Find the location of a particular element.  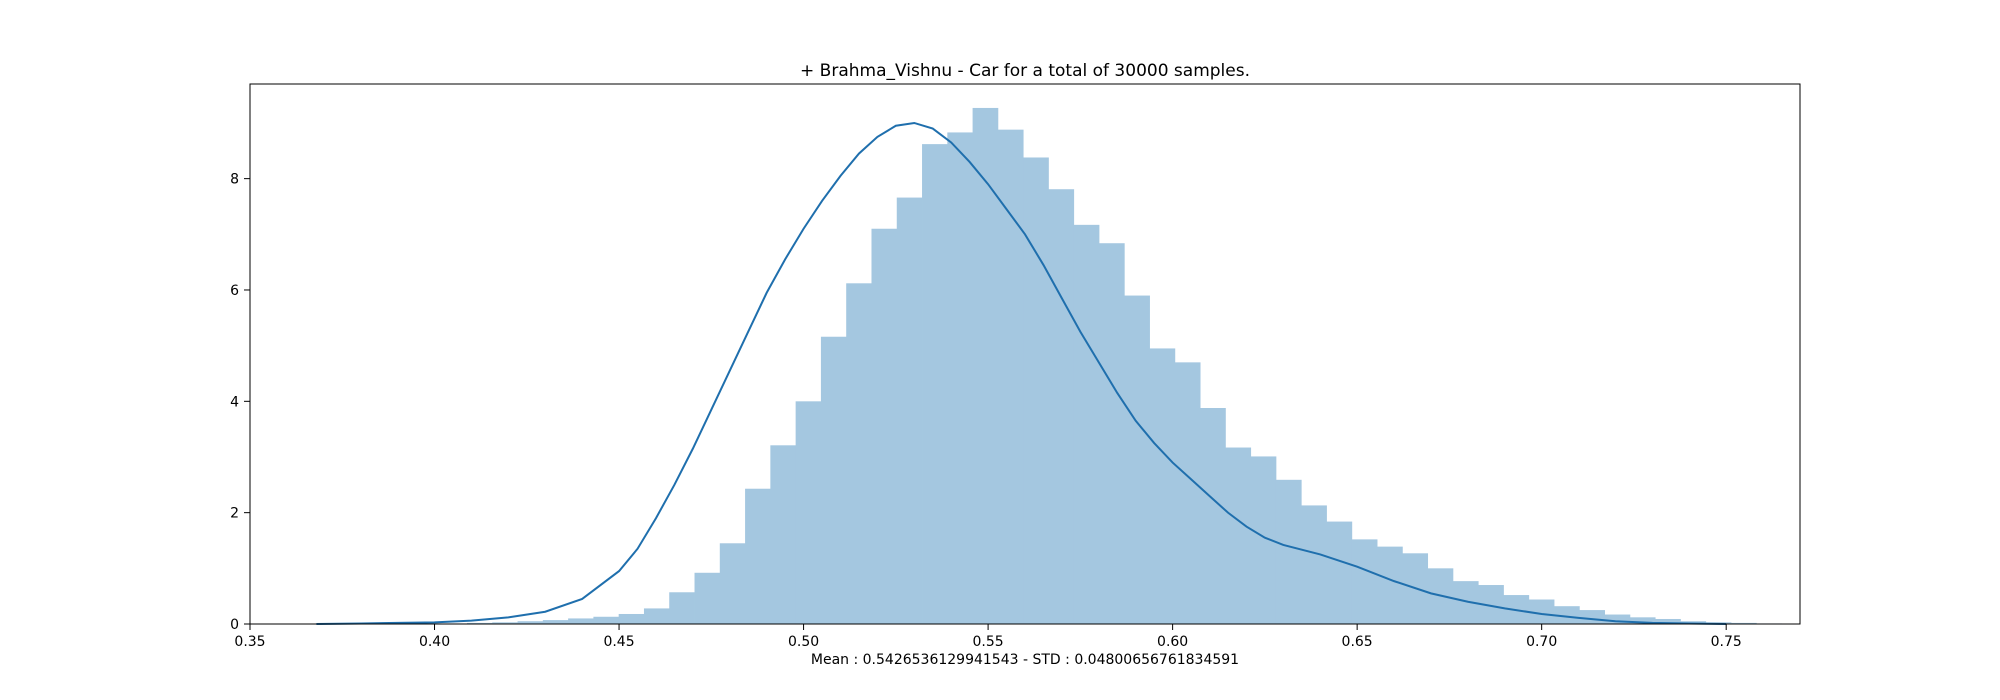

y-tick-label: 2 is located at coordinates (234, 514).